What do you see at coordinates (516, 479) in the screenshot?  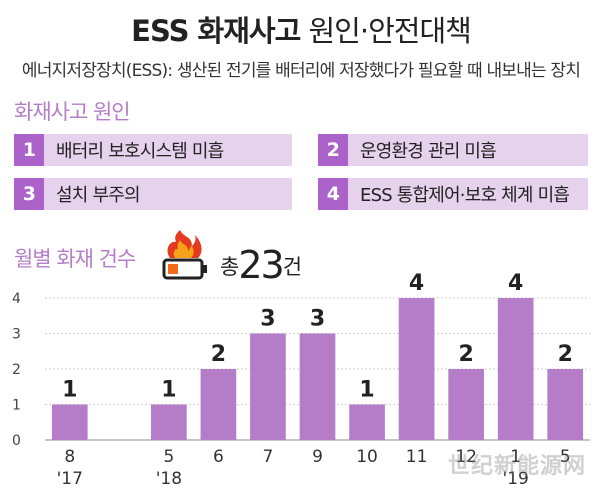 I see `x-year-label: '19` at bounding box center [516, 479].